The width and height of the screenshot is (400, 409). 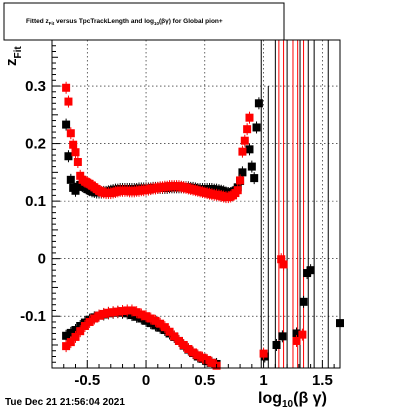 What do you see at coordinates (288, 404) in the screenshot?
I see `xlabel-sub: 10` at bounding box center [288, 404].